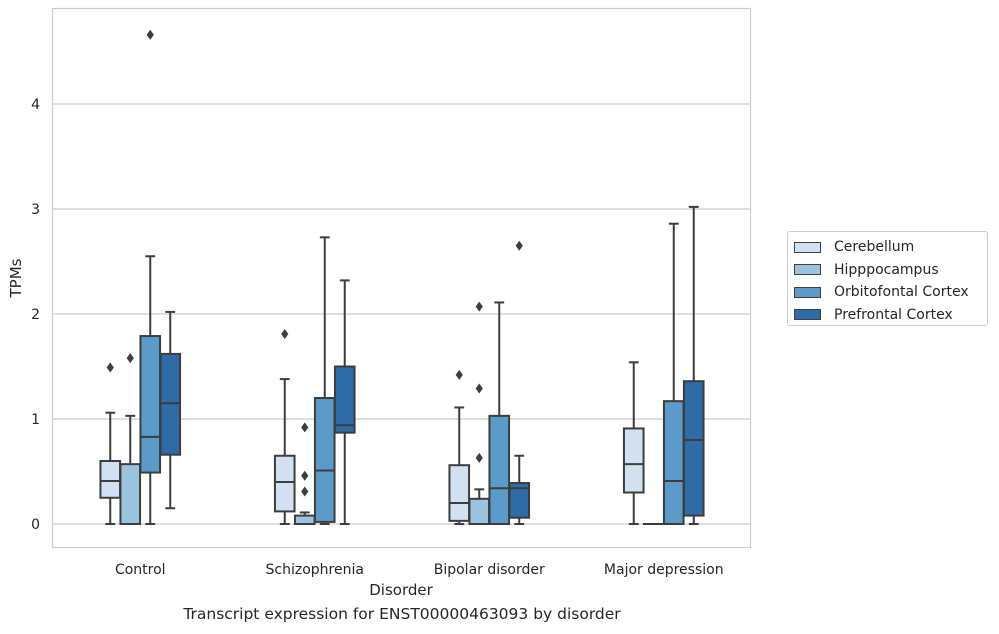 This screenshot has height=634, width=999. I want to click on y-tick-label: 3, so click(35, 210).